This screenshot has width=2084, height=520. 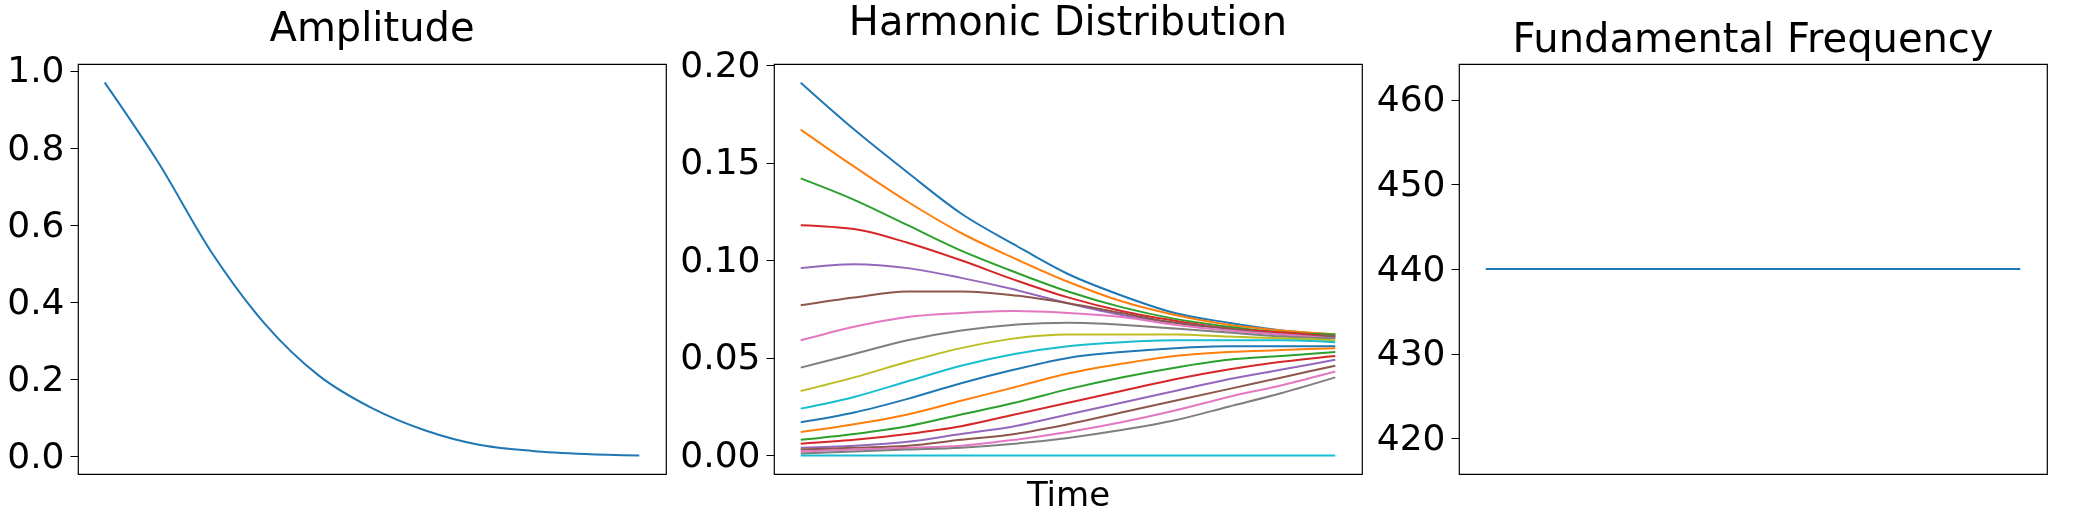 What do you see at coordinates (720, 259) in the screenshot?
I see `y-tick-label: 0.10` at bounding box center [720, 259].